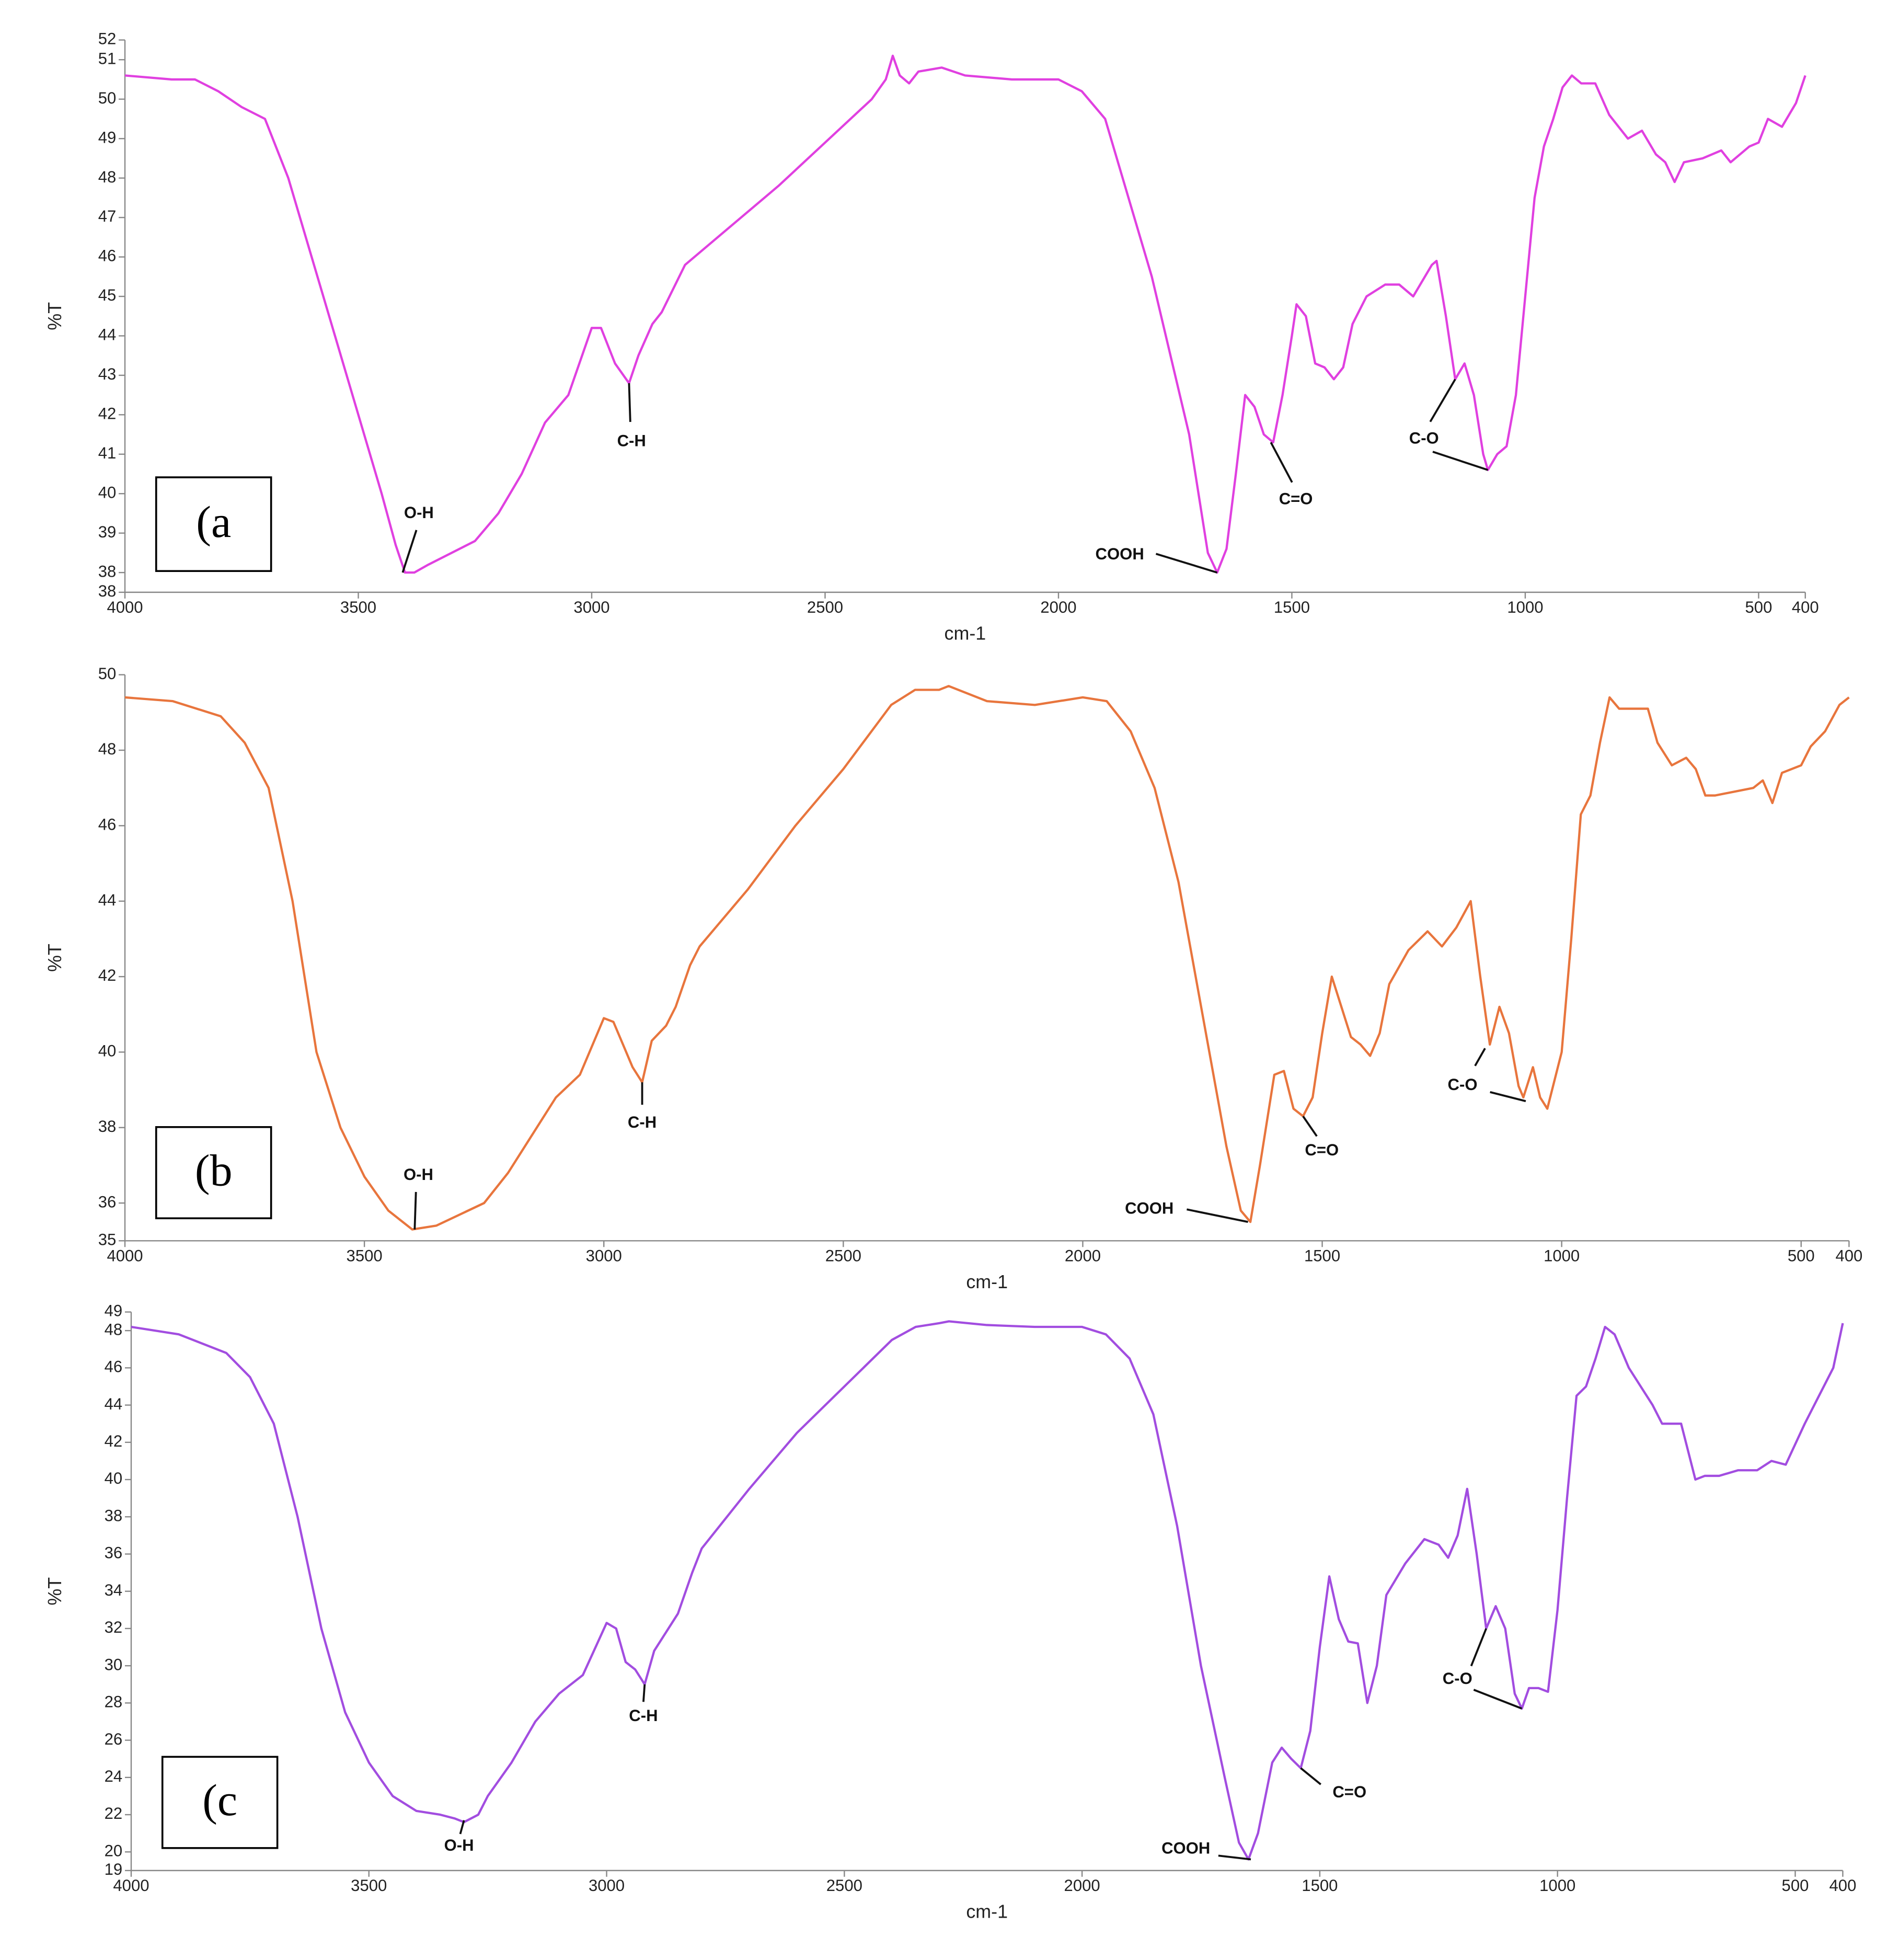 This screenshot has width=1899, height=1960. I want to click on y-tick-label: 35, so click(107, 1240).